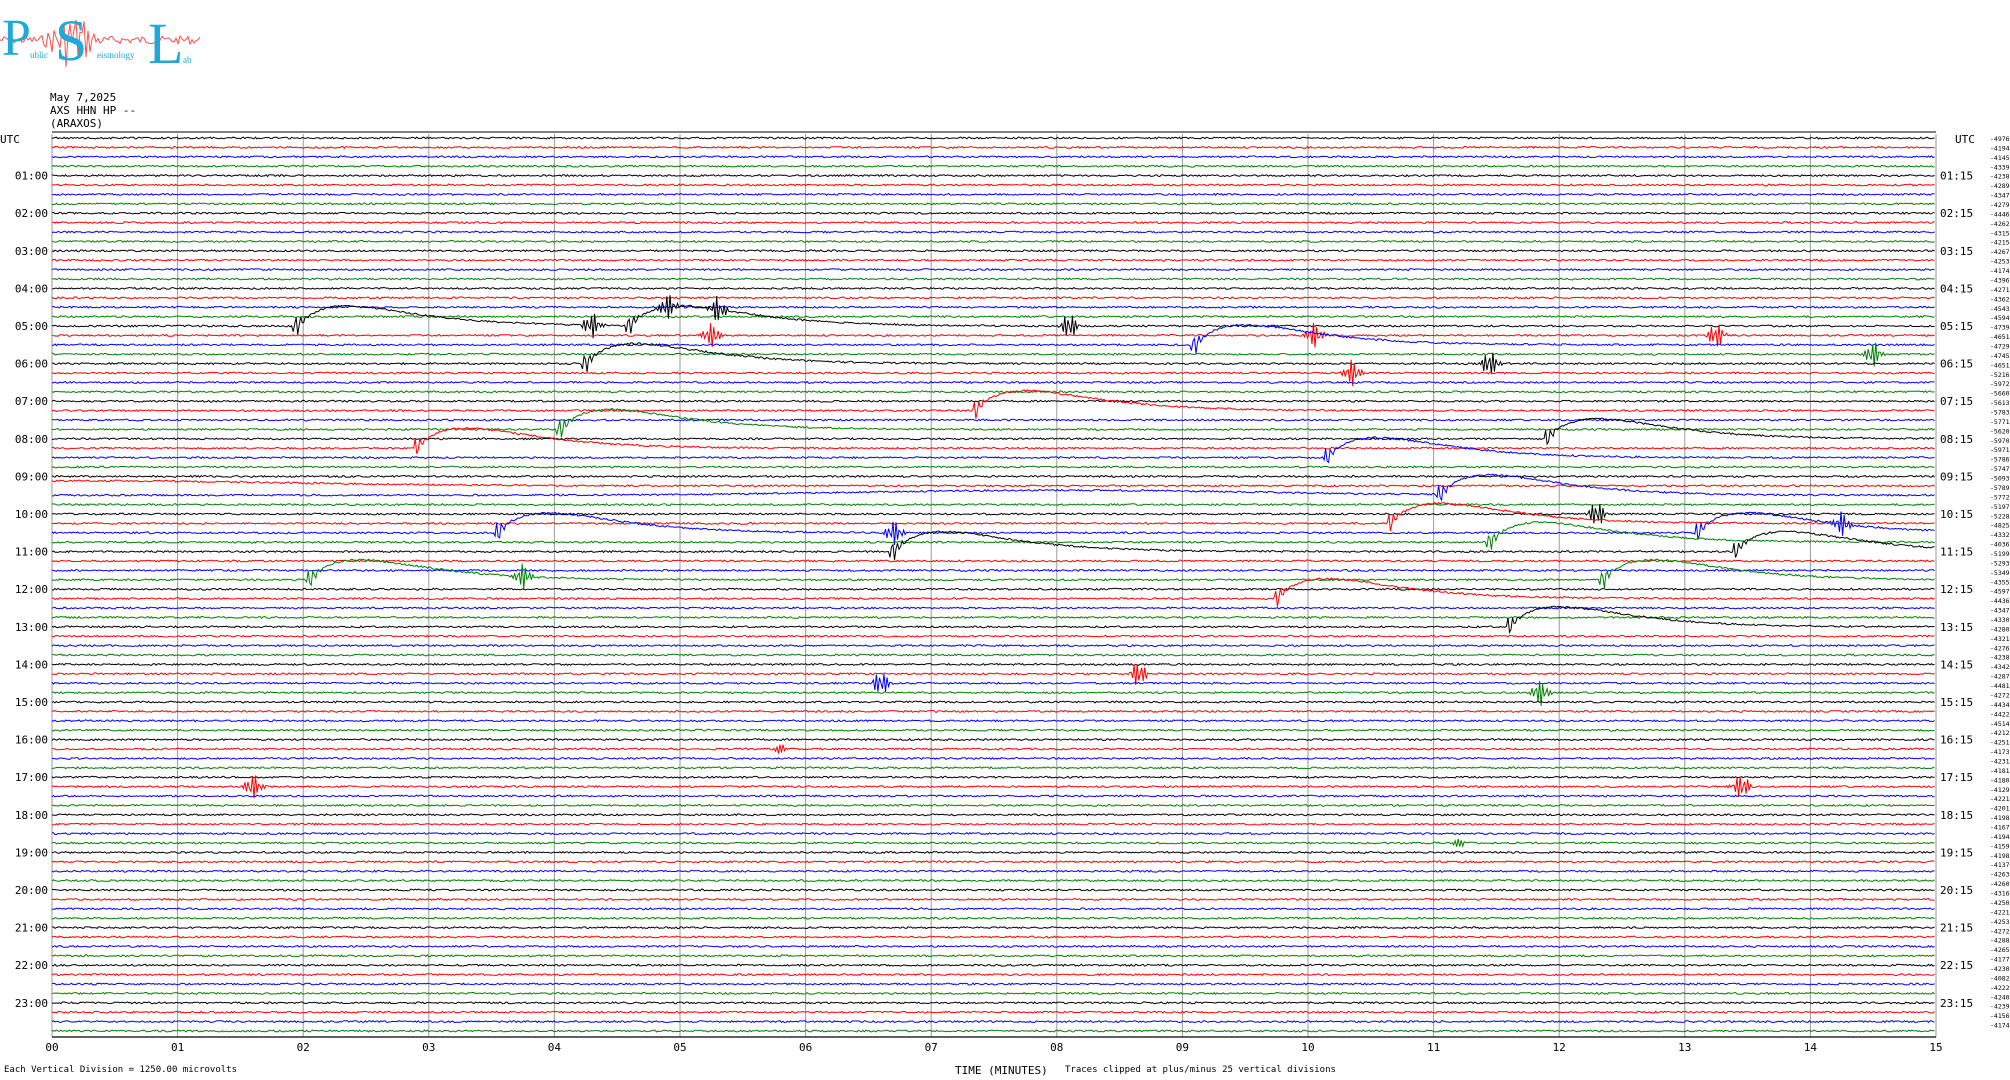 Image resolution: width=2010 pixels, height=1080 pixels. Describe the element at coordinates (1956, 890) in the screenshot. I see `hour-label-right: 20:15` at that location.